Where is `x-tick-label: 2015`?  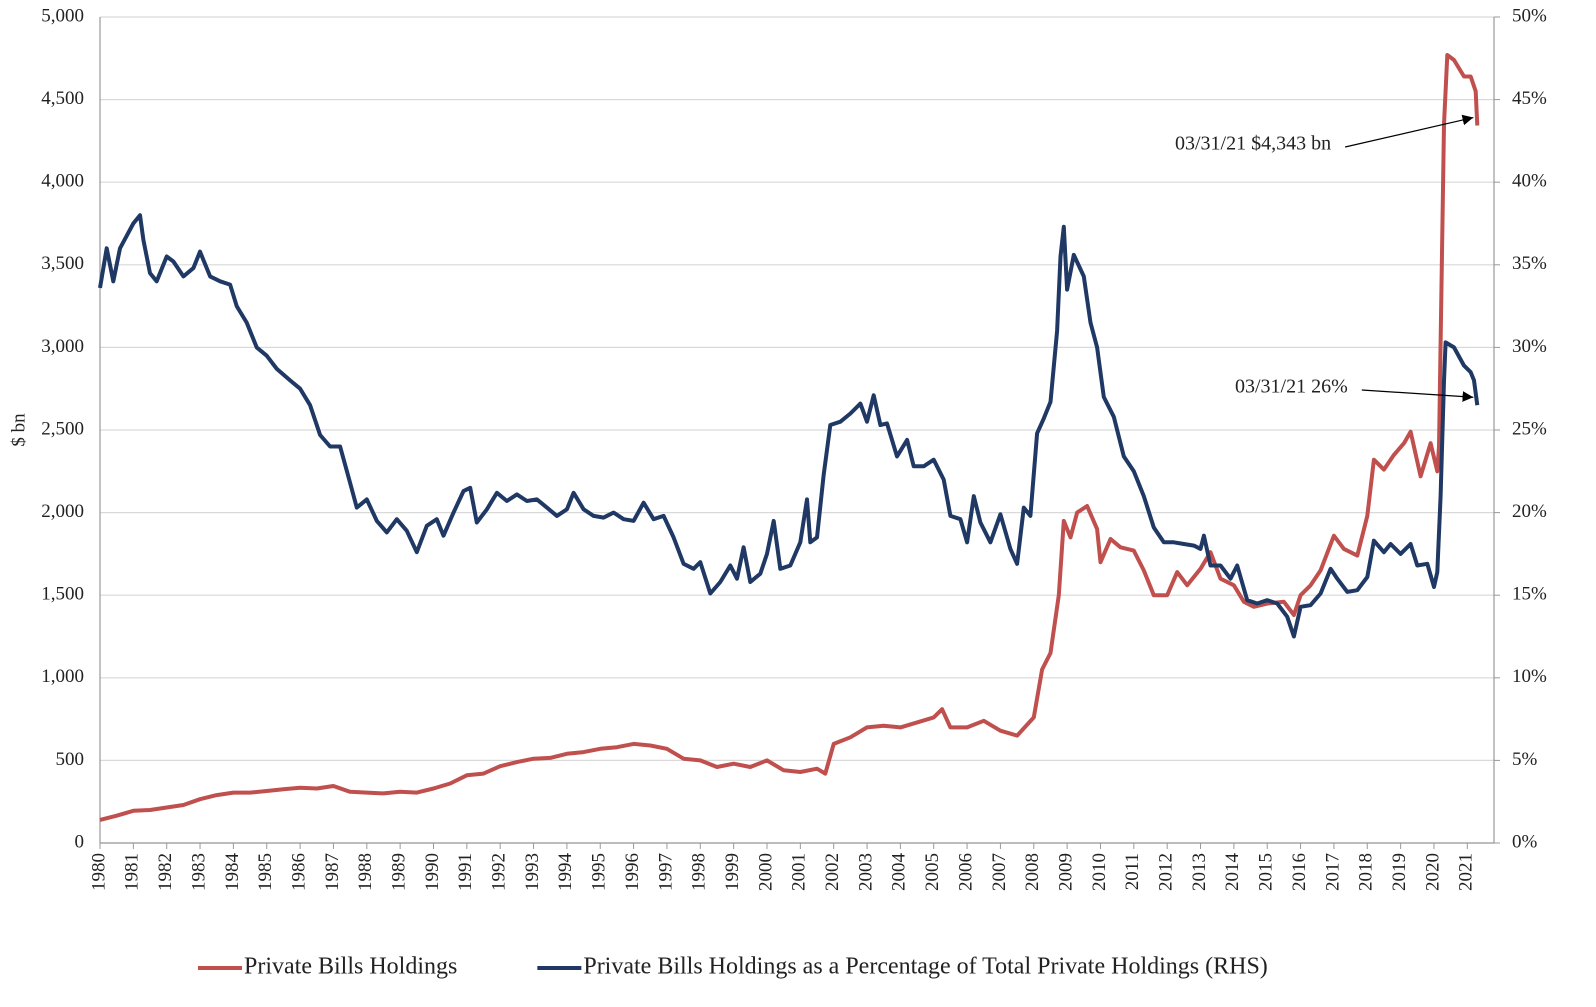 x-tick-label: 2015 is located at coordinates (1266, 872).